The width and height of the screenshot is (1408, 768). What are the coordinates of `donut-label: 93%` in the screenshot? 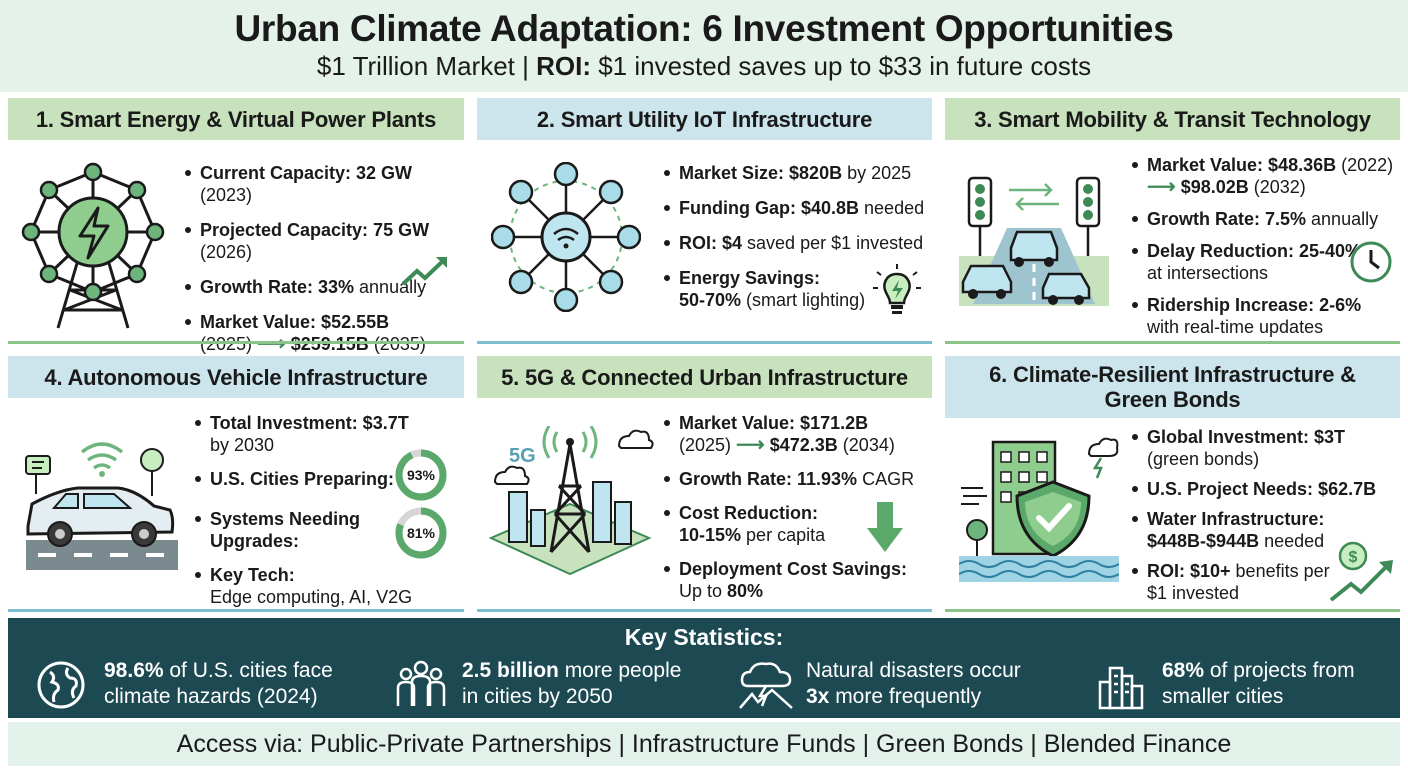 It's located at (421, 475).